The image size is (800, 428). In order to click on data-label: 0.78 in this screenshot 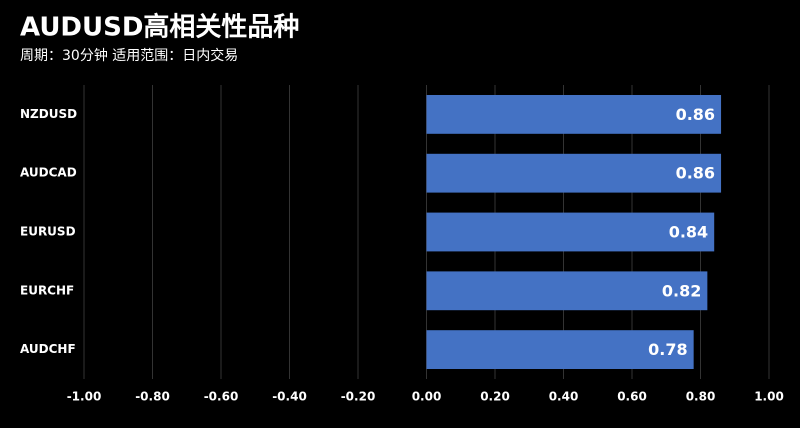, I will do `click(667, 349)`.